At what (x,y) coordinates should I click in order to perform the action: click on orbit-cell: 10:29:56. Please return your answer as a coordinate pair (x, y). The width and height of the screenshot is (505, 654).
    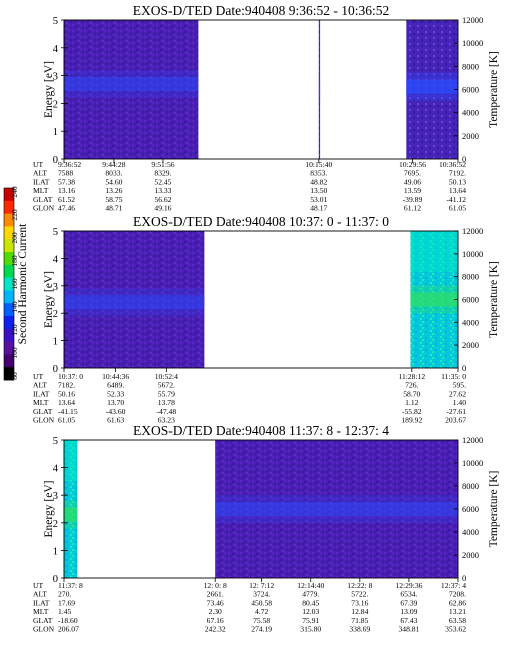
    Looking at the image, I should click on (412, 164).